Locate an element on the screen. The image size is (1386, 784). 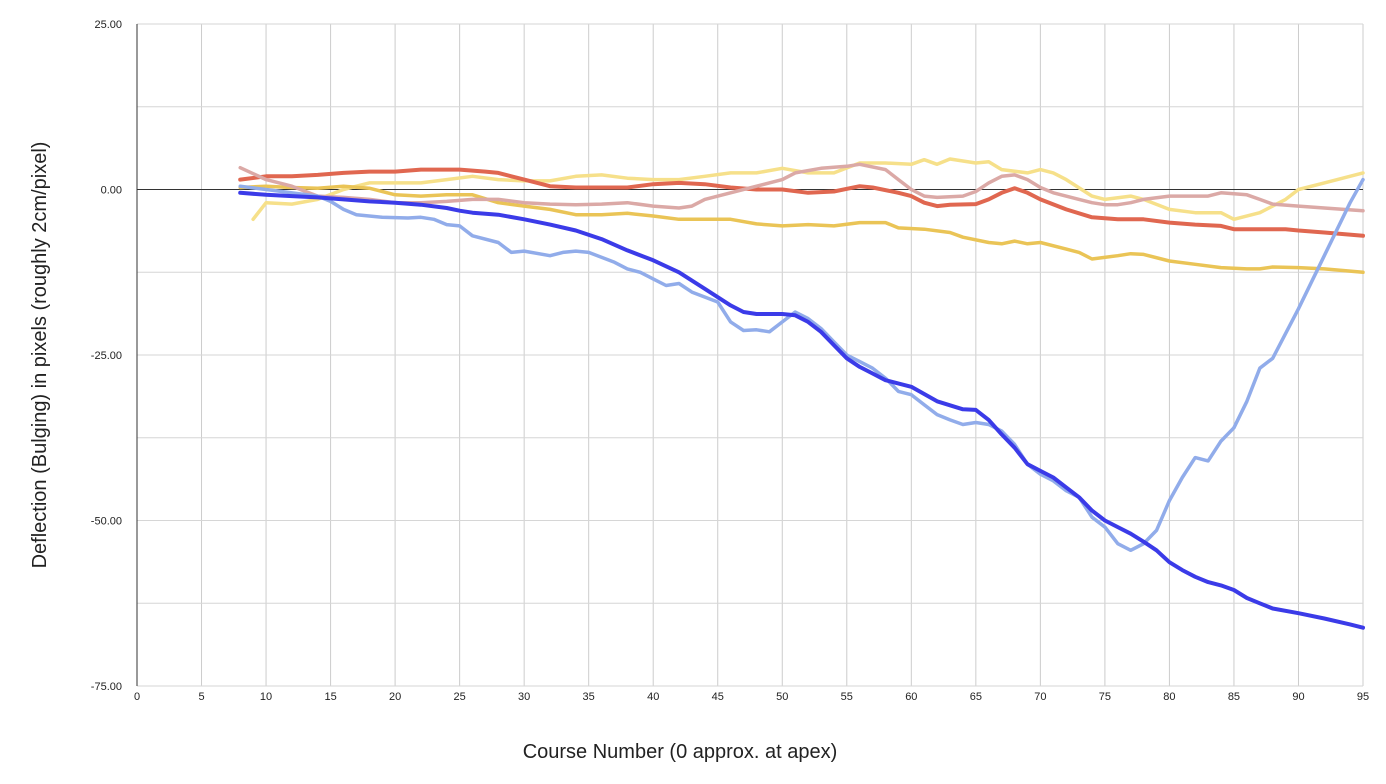
x-tick-label: 95 is located at coordinates (1363, 697).